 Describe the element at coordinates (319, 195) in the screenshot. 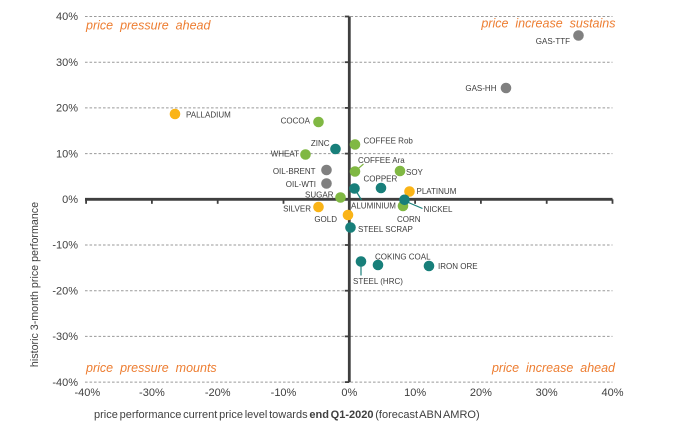

I see `svg-text: SUGAR` at that location.